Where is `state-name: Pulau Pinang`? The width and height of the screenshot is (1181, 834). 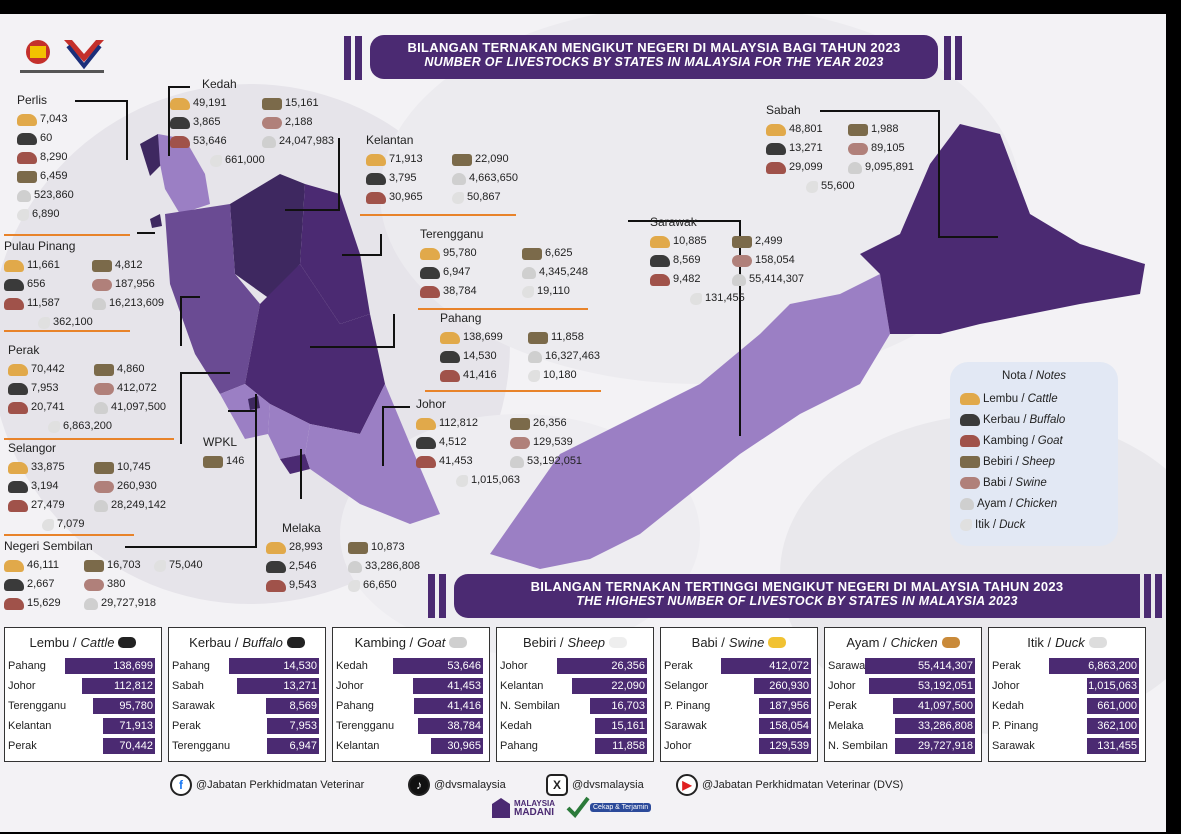 state-name: Pulau Pinang is located at coordinates (40, 246).